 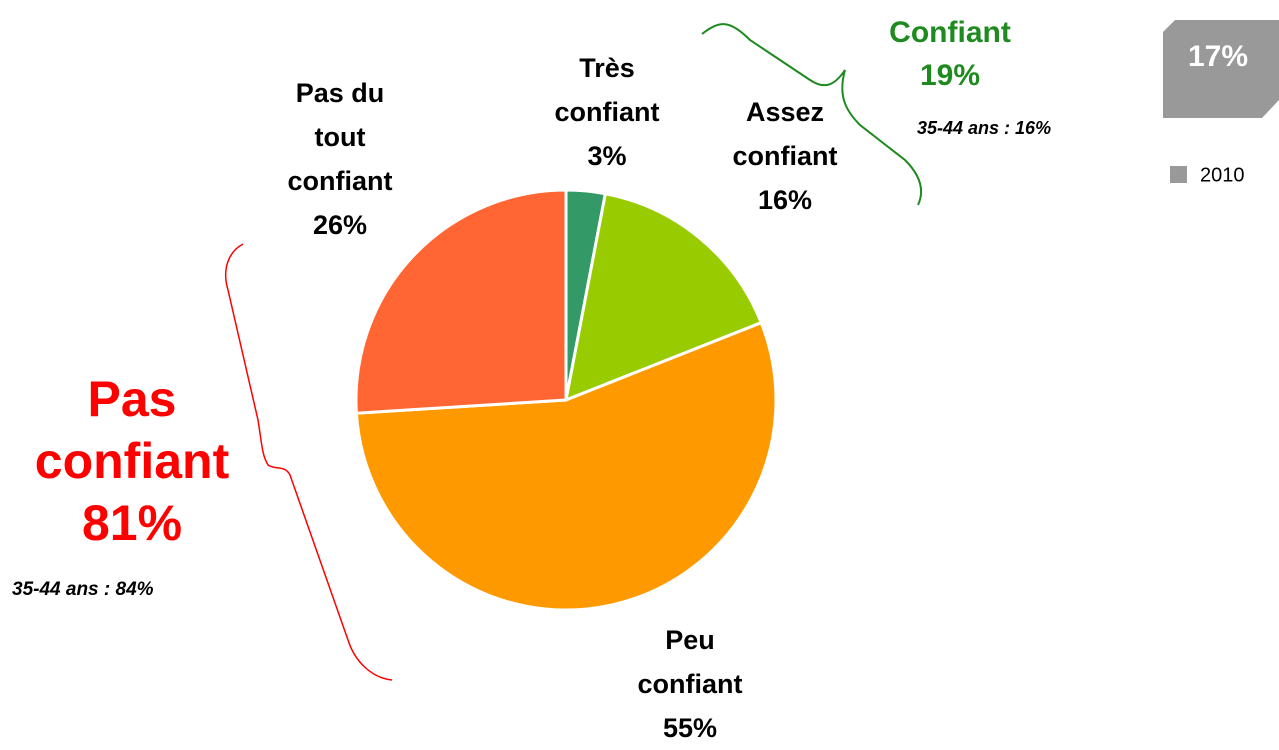 I want to click on brace-pas-confiant, so click(x=308, y=462).